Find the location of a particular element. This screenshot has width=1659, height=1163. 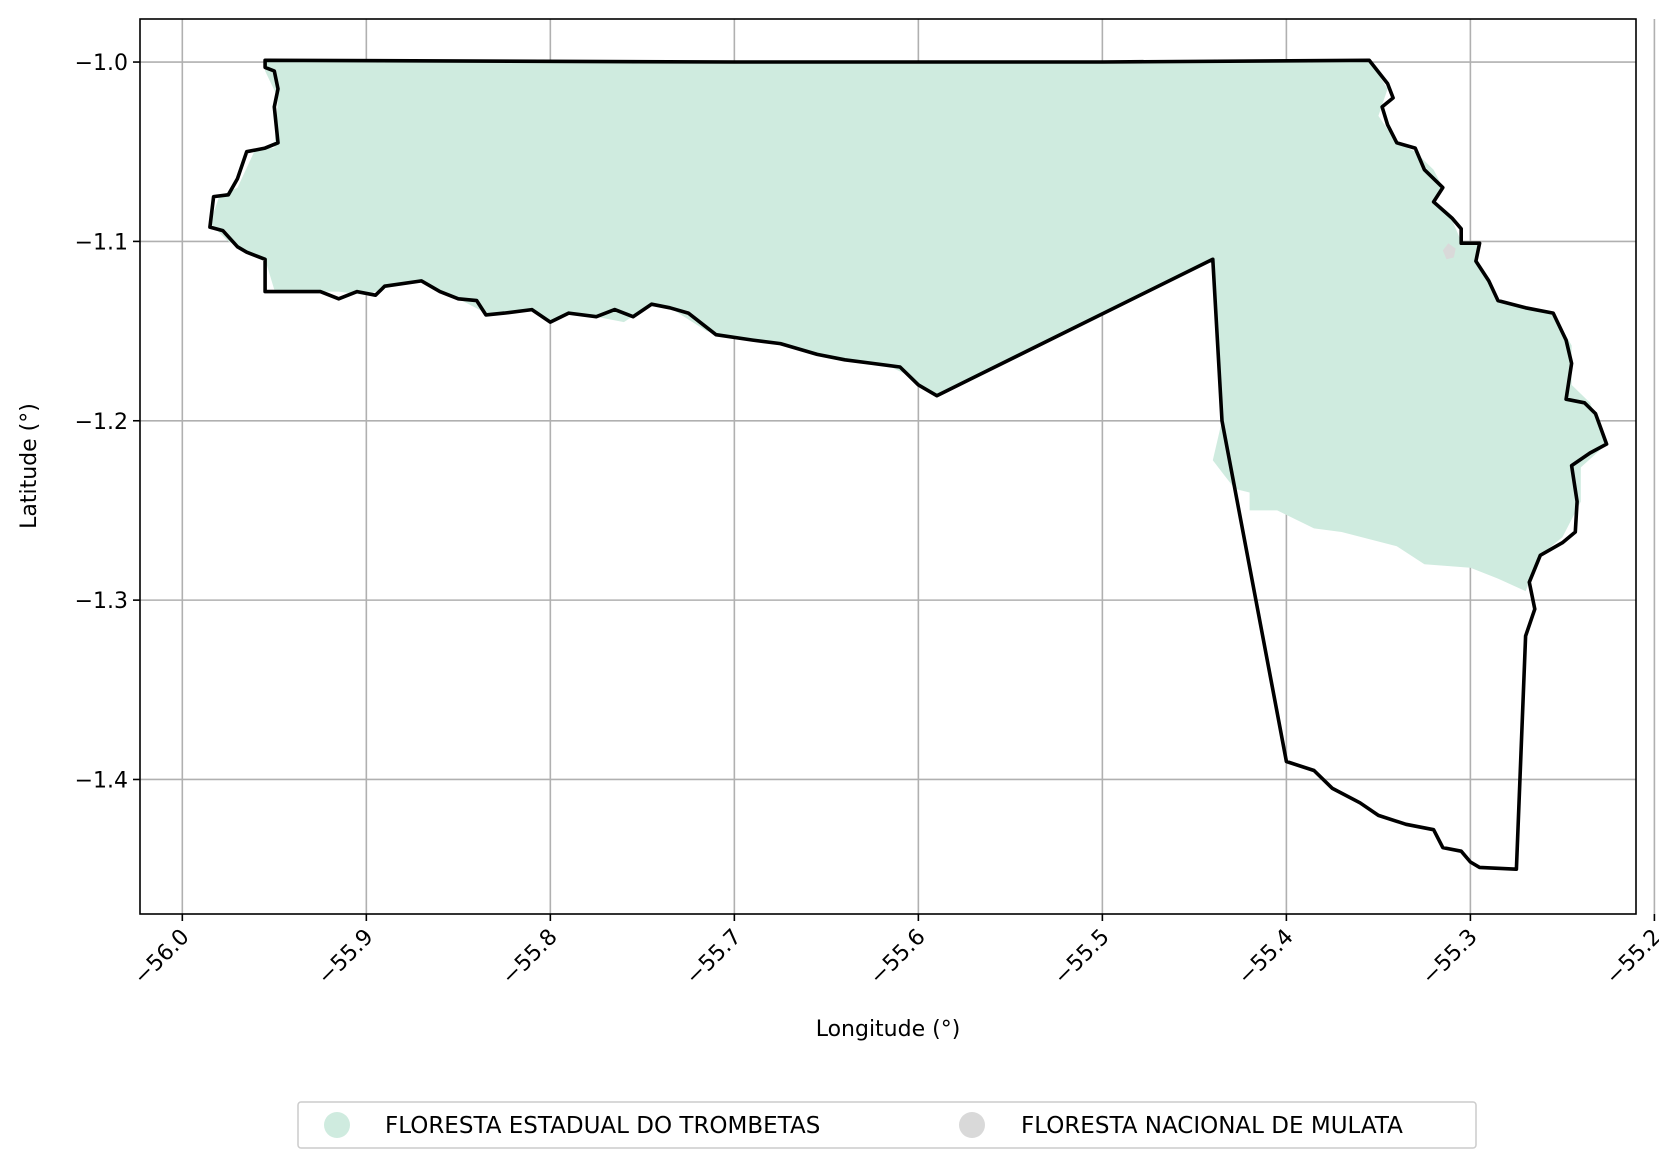

y-tick-label: −1.3 is located at coordinates (101, 601).